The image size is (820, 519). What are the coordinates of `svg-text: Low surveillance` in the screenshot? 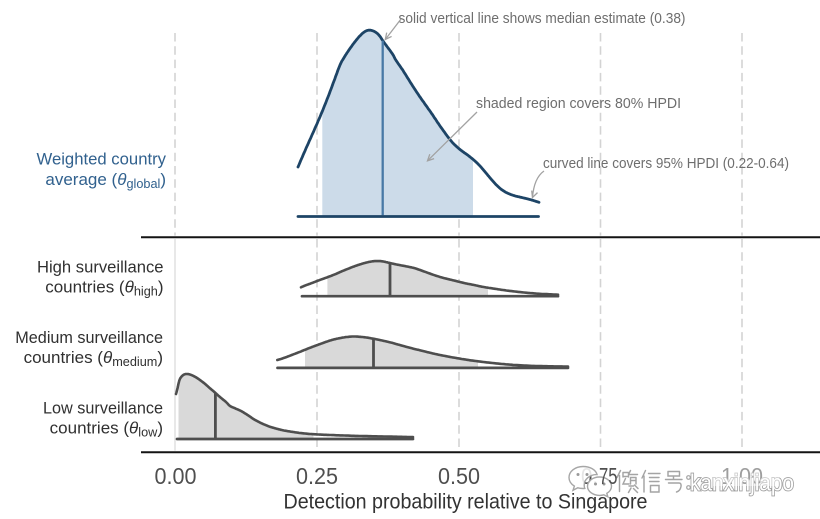 It's located at (103, 408).